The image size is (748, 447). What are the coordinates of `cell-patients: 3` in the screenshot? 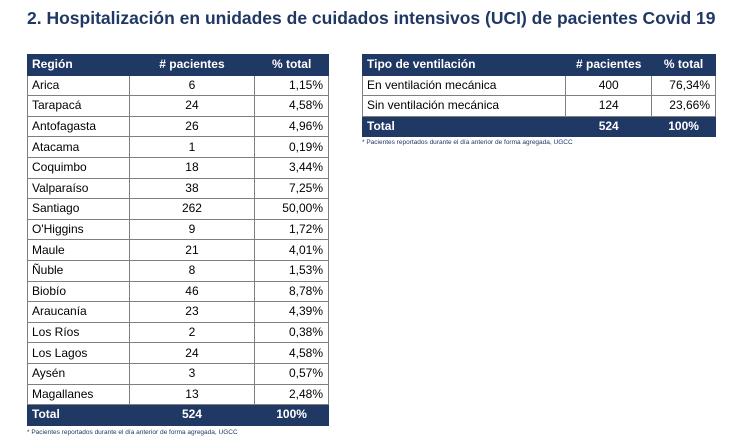 It's located at (192, 373).